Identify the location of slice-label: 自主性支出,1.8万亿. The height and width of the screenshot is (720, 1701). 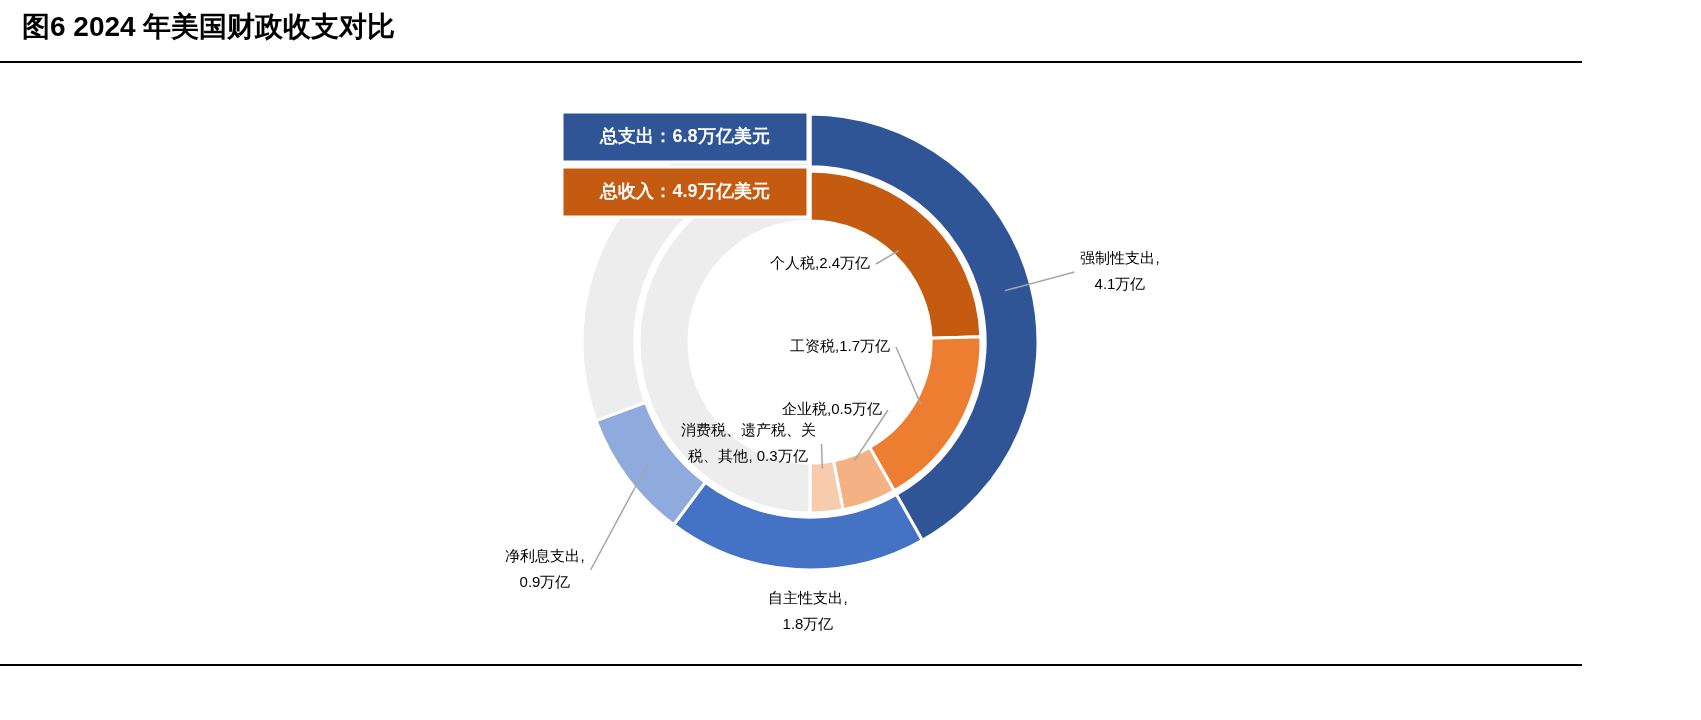
(808, 611).